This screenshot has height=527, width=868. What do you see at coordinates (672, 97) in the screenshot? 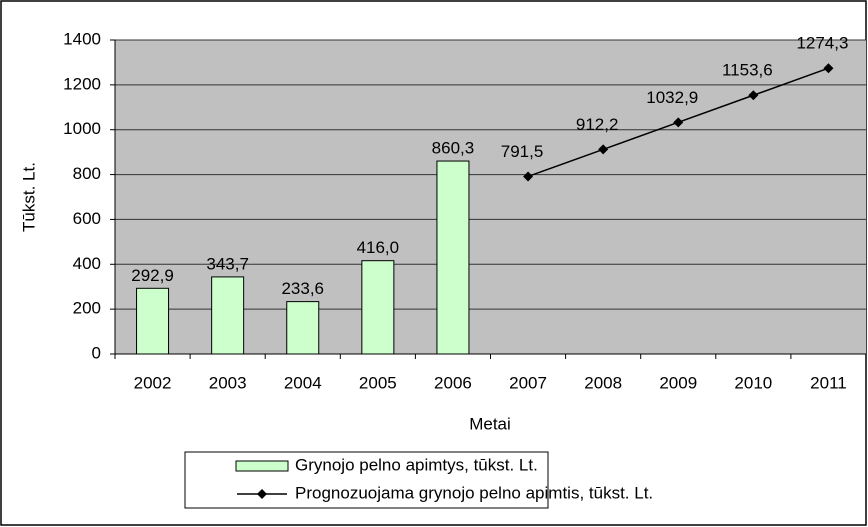
I see `data-label: 1032,9` at bounding box center [672, 97].